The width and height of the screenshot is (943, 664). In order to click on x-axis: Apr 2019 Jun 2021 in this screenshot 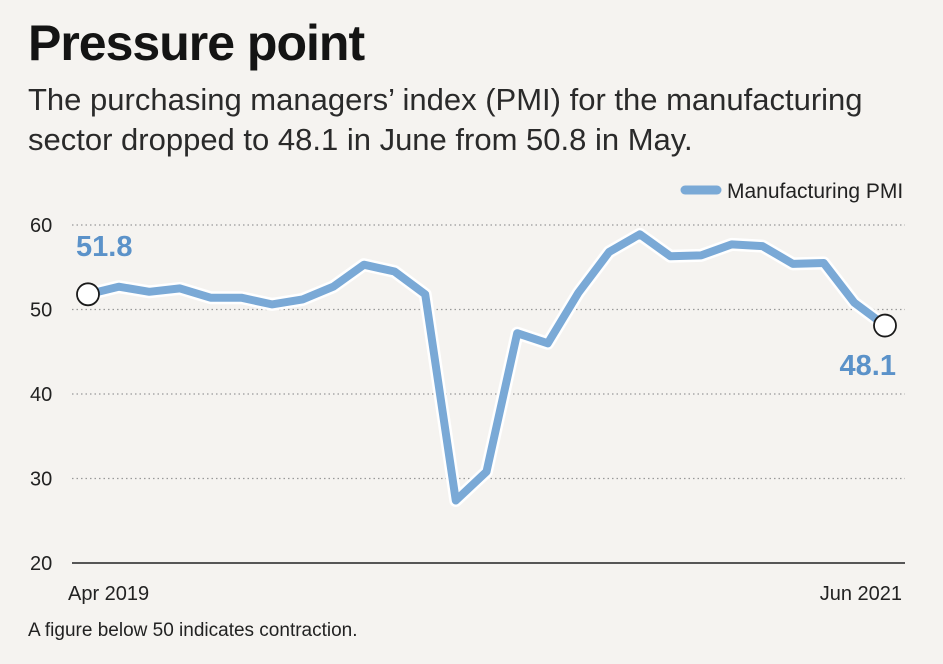, I will do `click(485, 594)`.